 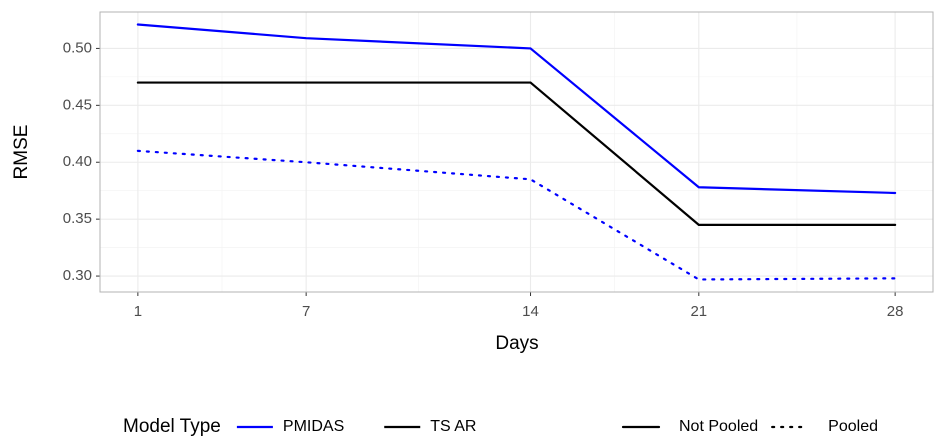 I want to click on x-tick-label: 7, so click(x=306, y=311).